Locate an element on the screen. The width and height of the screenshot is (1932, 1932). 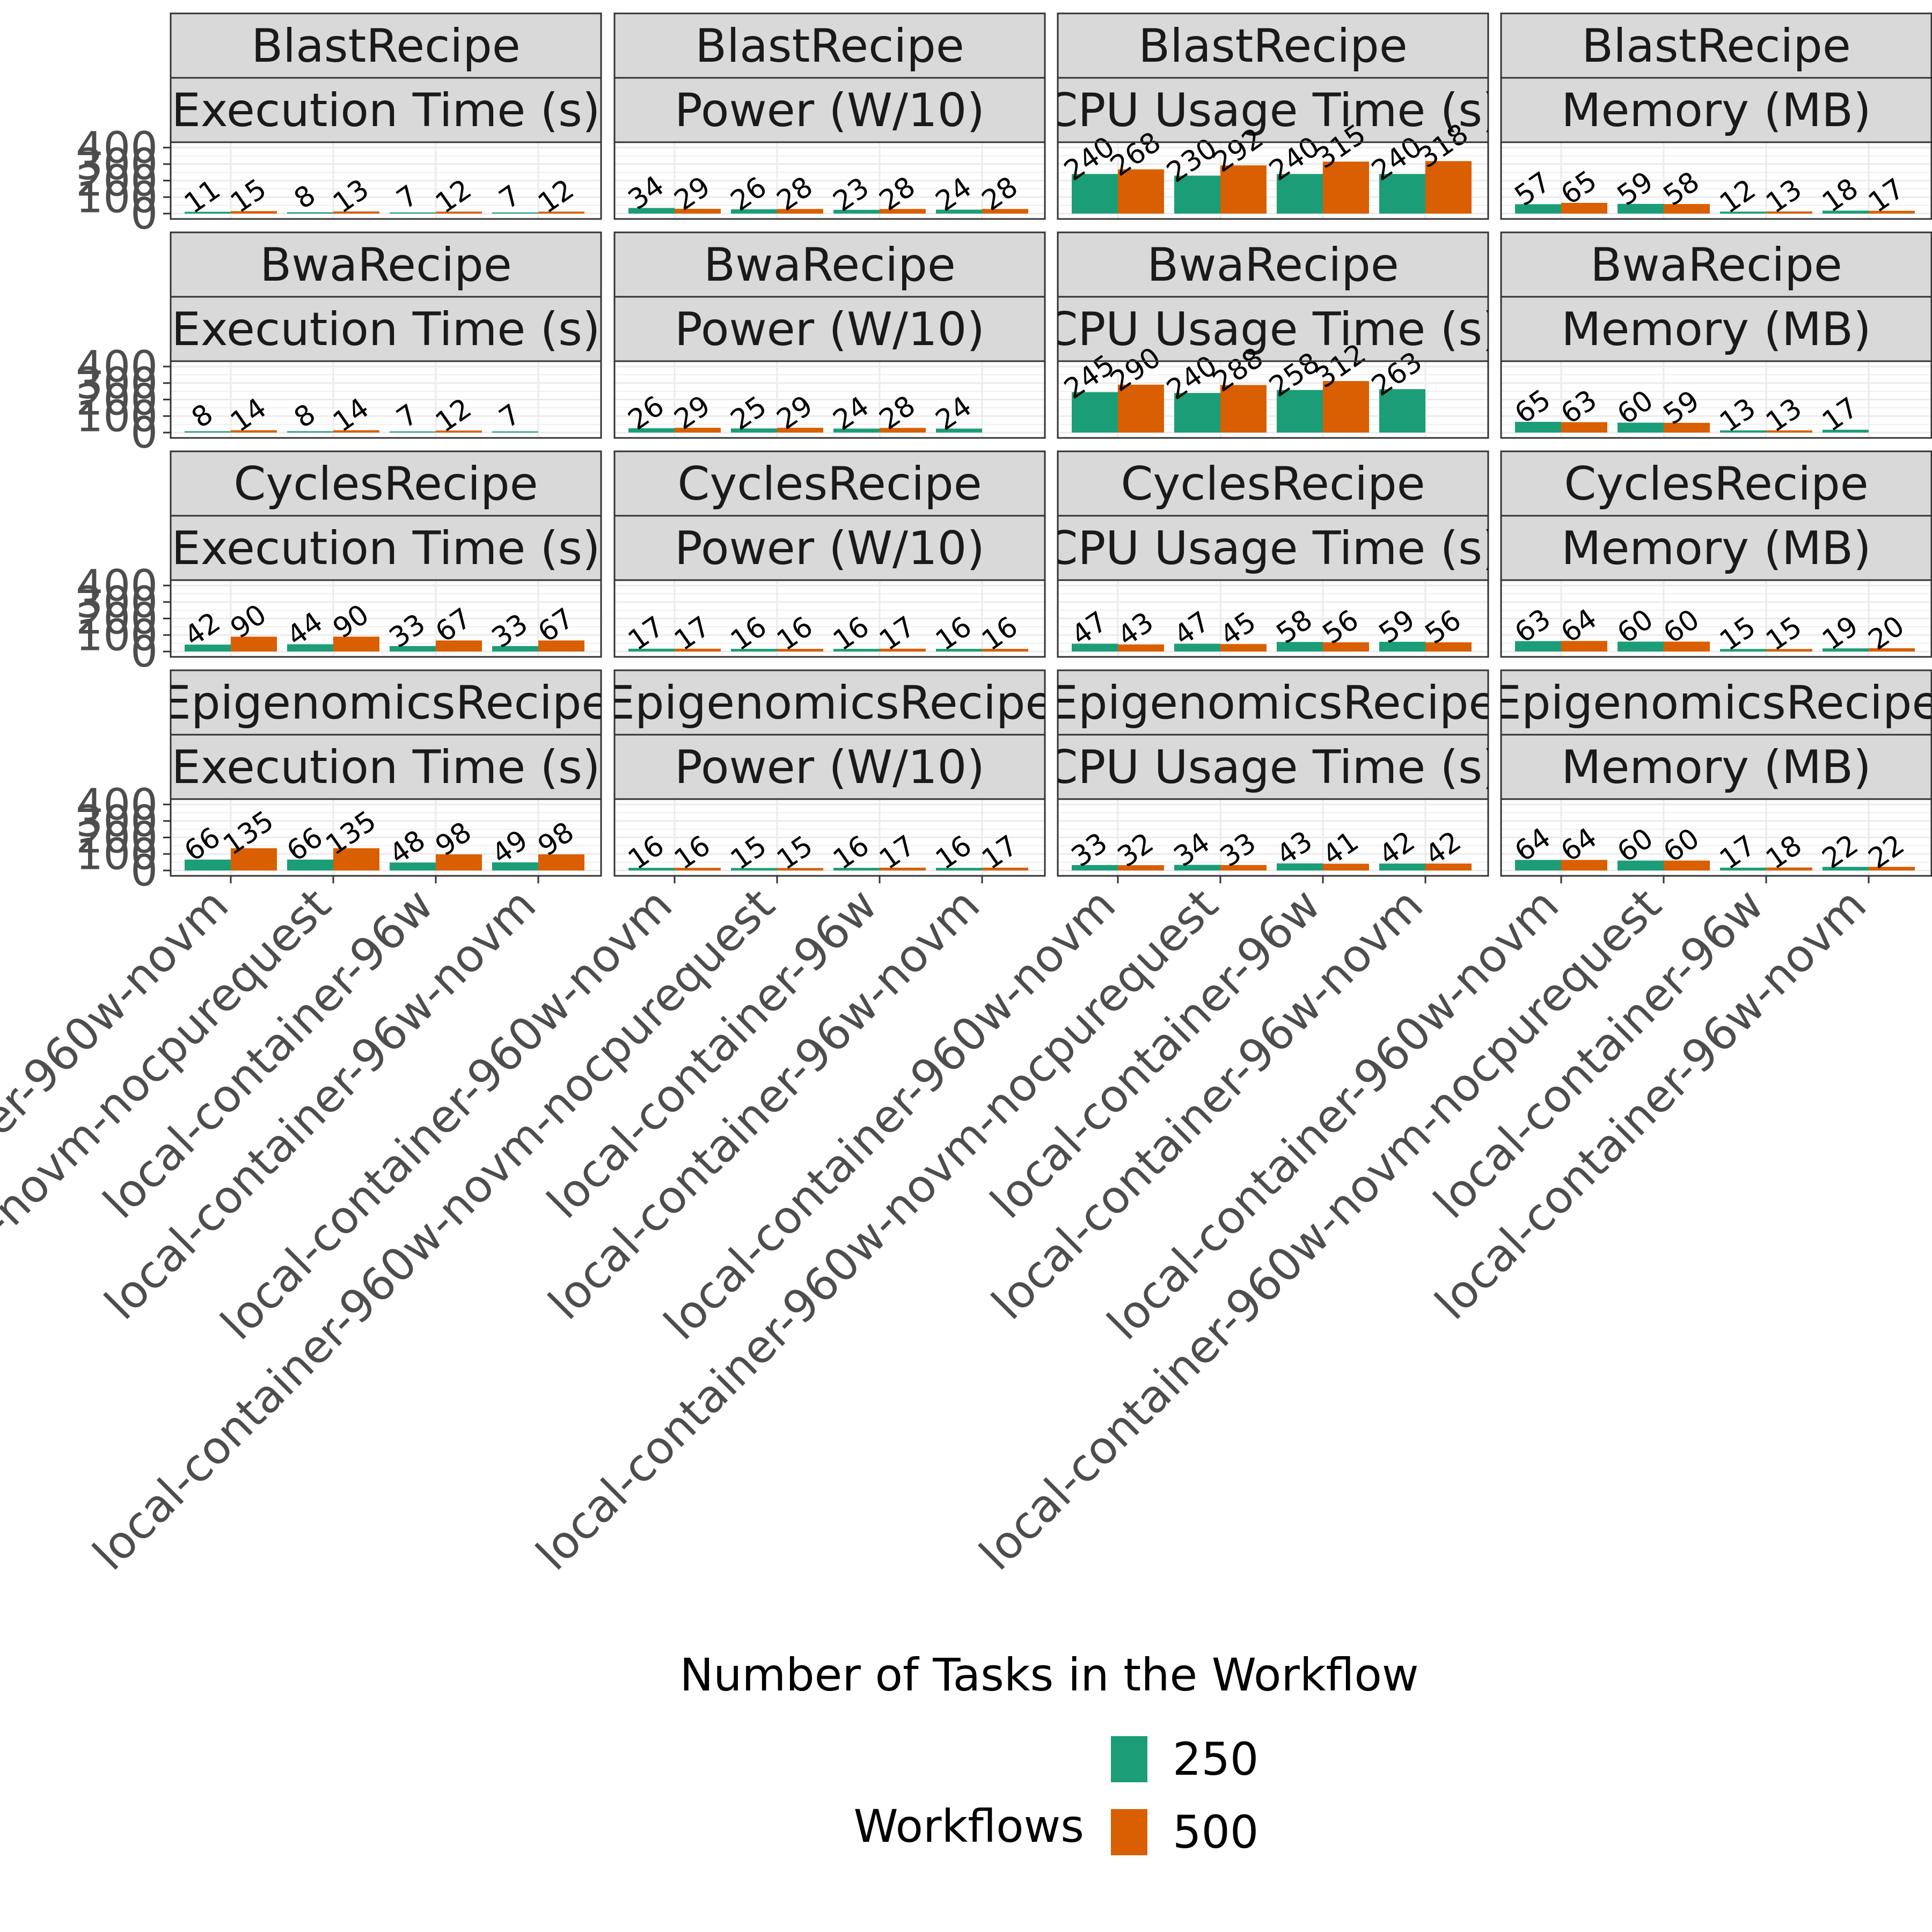
y-tick-label: 400 is located at coordinates (117, 148).